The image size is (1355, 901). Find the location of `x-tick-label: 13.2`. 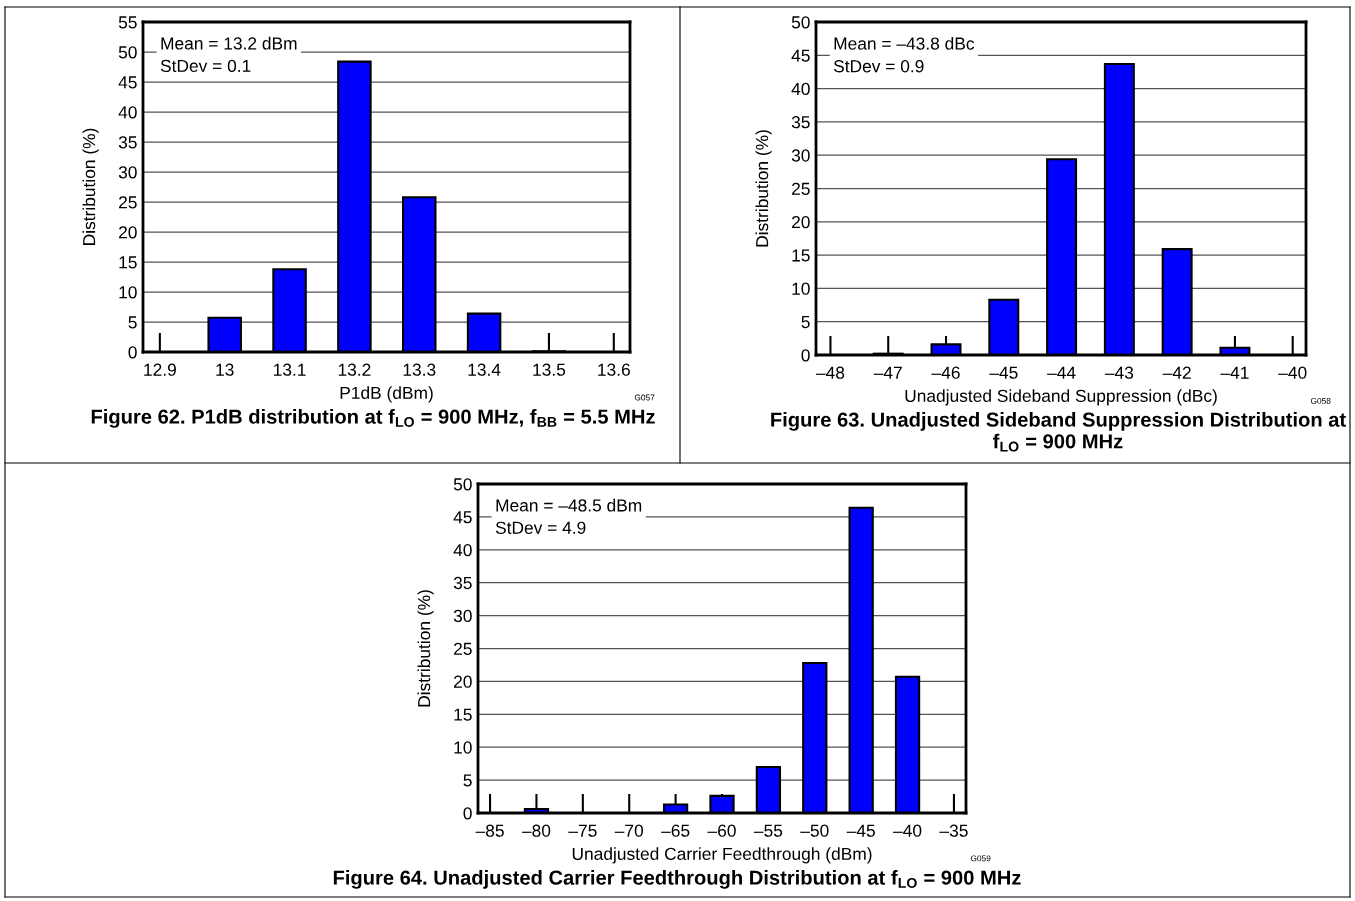

x-tick-label: 13.2 is located at coordinates (354, 369).